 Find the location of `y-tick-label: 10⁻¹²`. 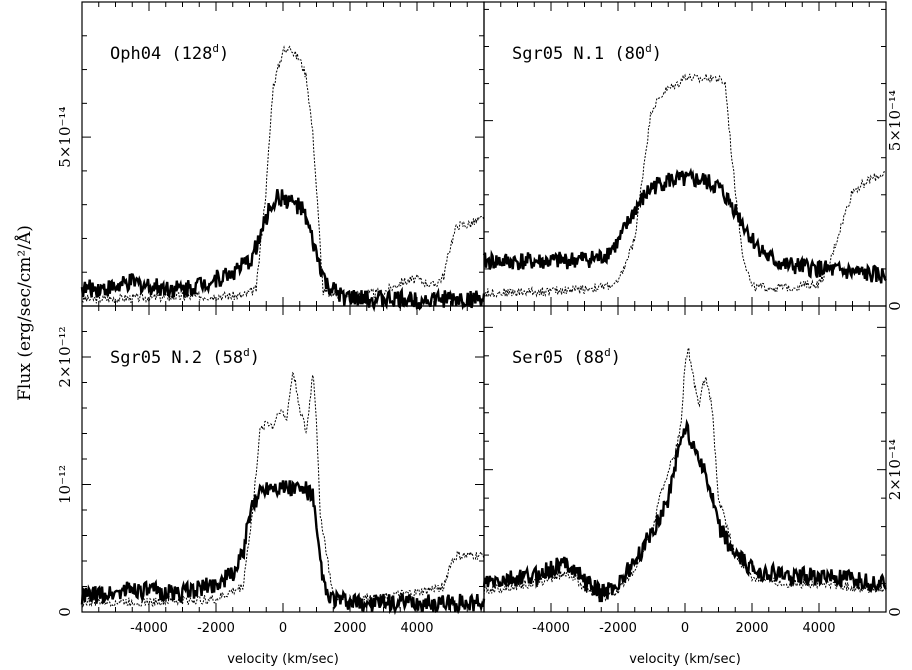

y-tick-label: 10⁻¹² is located at coordinates (65, 484).